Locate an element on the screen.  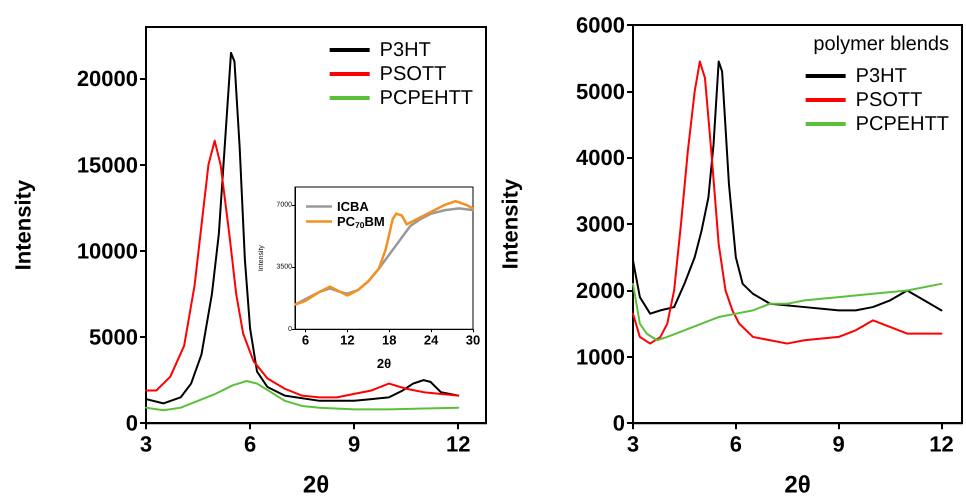
legend-label: ICBA is located at coordinates (353, 206).